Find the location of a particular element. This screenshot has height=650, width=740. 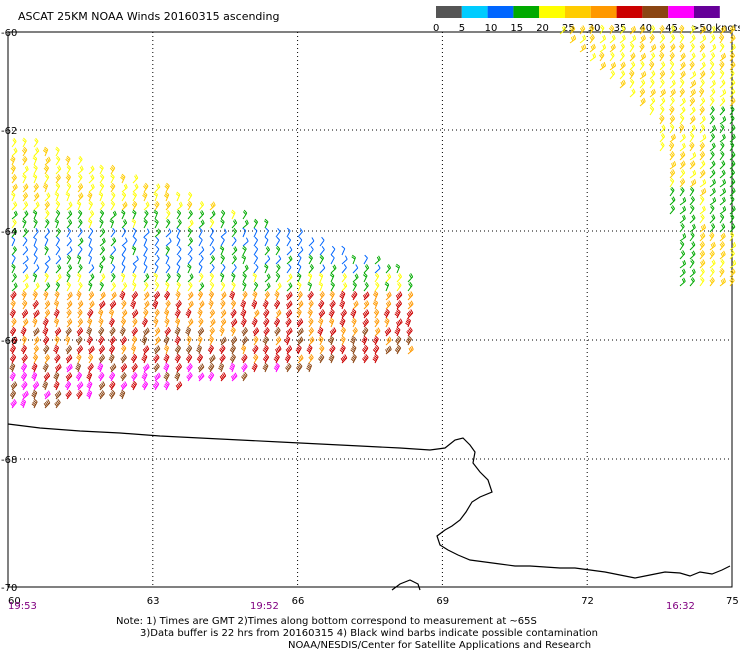

map-title: ASCAT 25KM NOAA Winds 20160315 ascending is located at coordinates (148, 16).